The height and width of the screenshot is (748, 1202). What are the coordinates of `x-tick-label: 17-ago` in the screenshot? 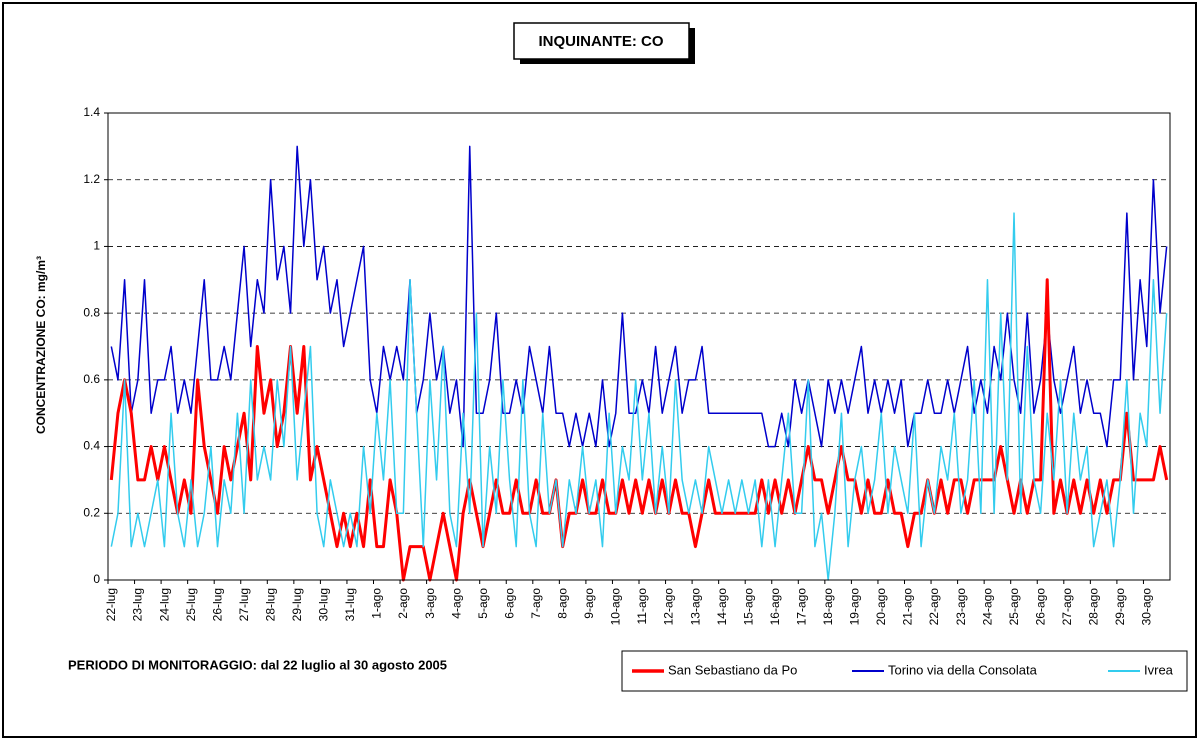 It's located at (801, 607).